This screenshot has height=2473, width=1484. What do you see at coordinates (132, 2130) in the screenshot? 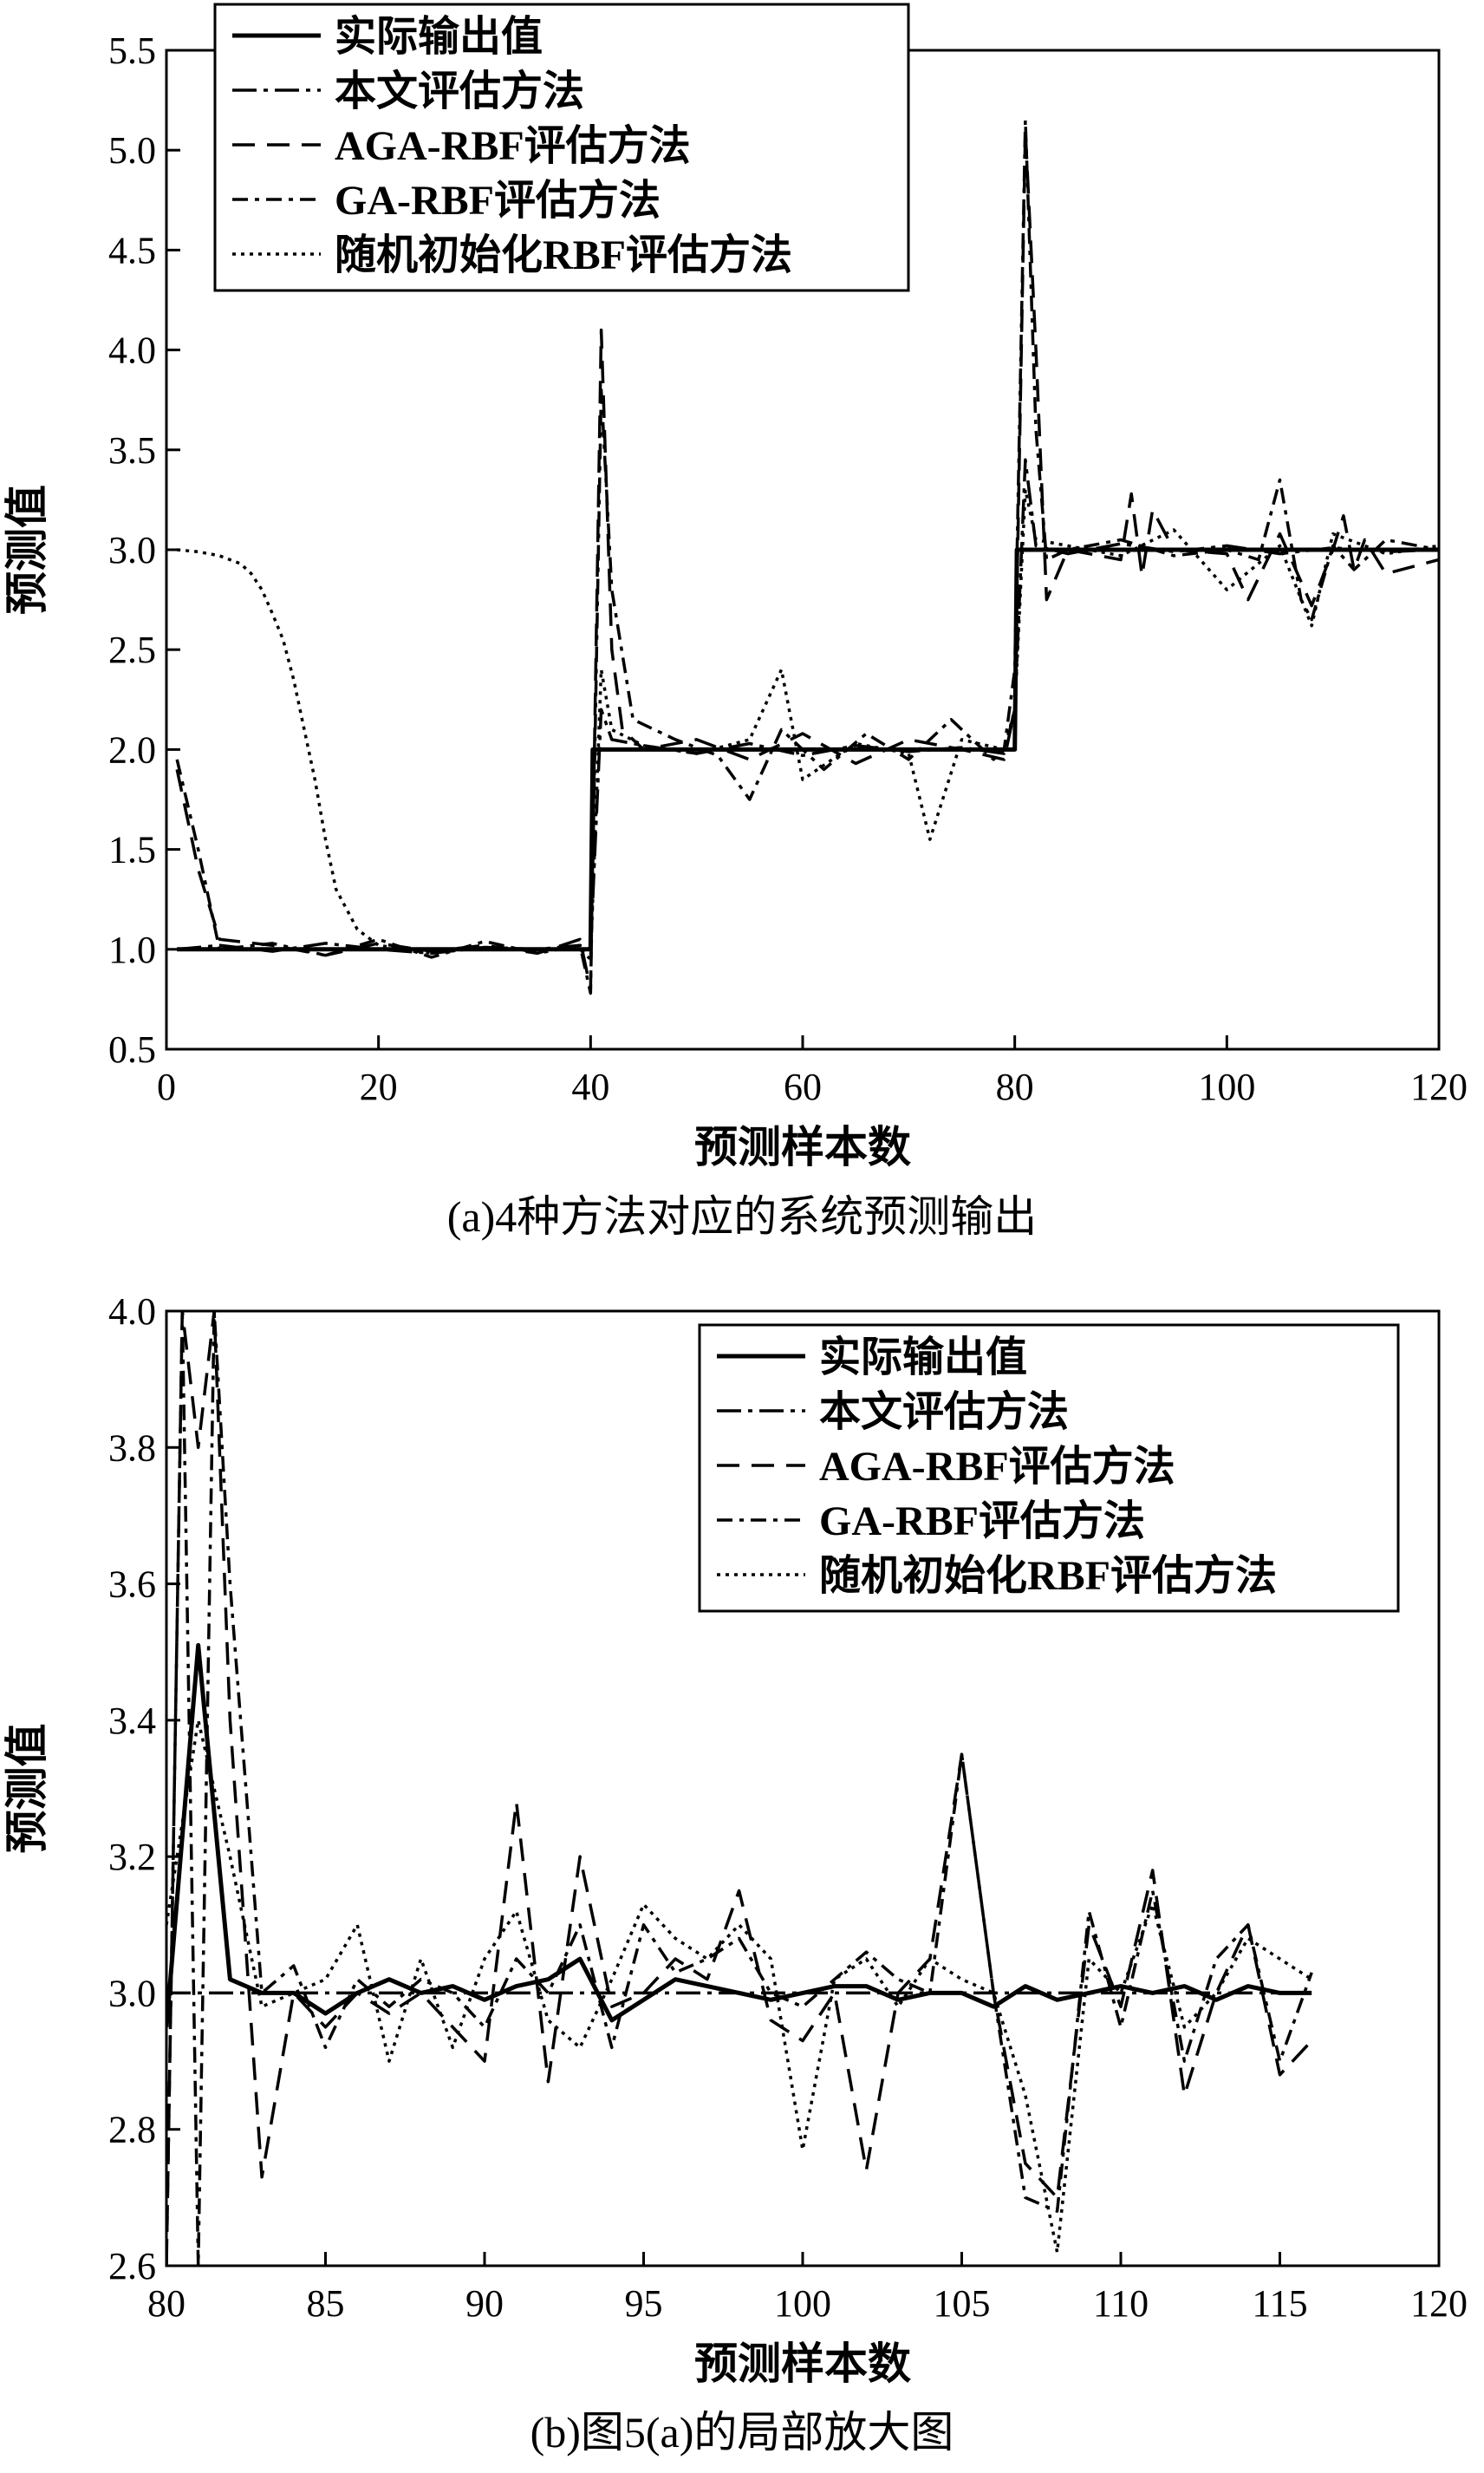
I see `y-tick-label: 2.8` at bounding box center [132, 2130].